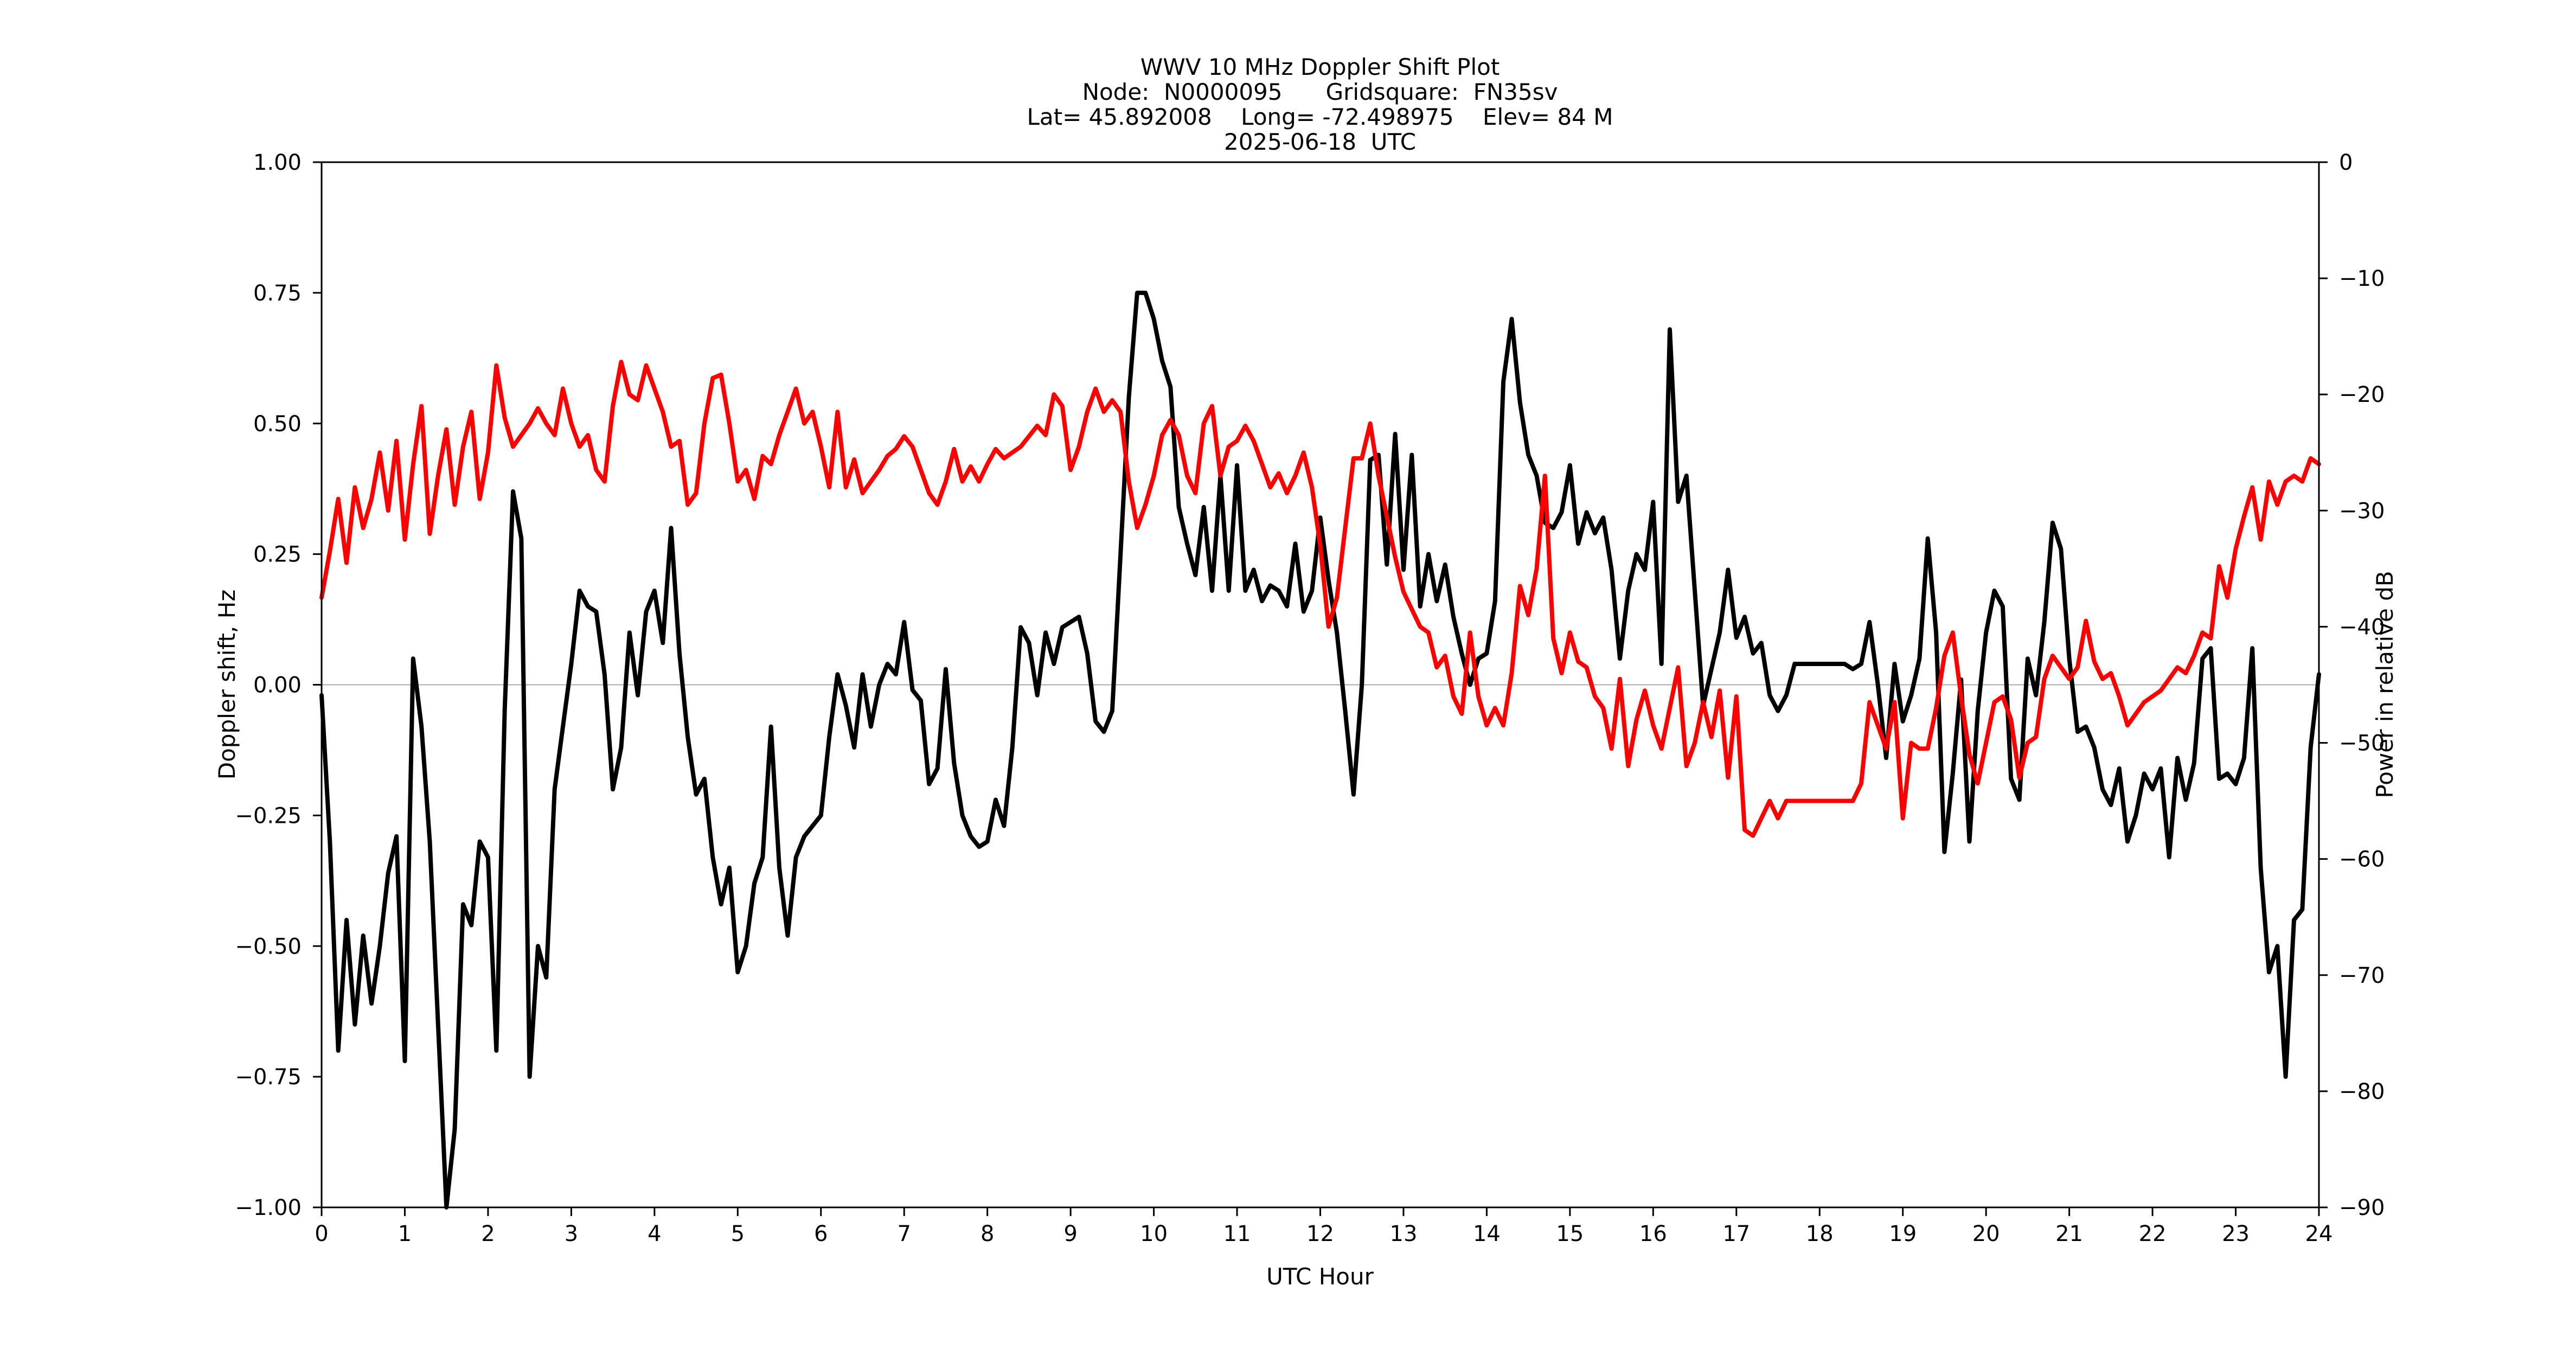  I want to click on x-tick-label: 7, so click(904, 1233).